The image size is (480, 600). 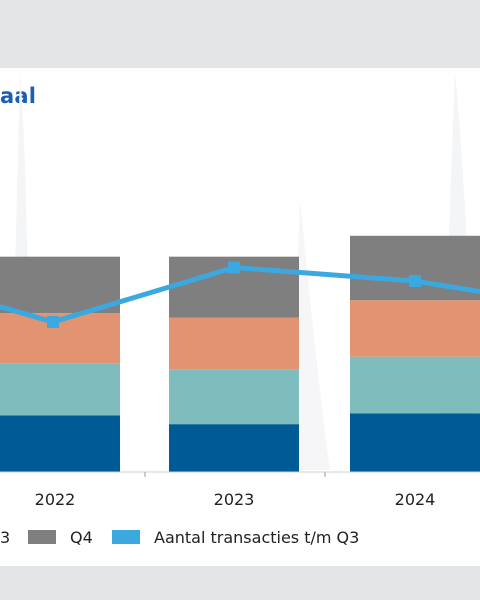 What do you see at coordinates (234, 397) in the screenshot?
I see `bar-q2-2023` at bounding box center [234, 397].